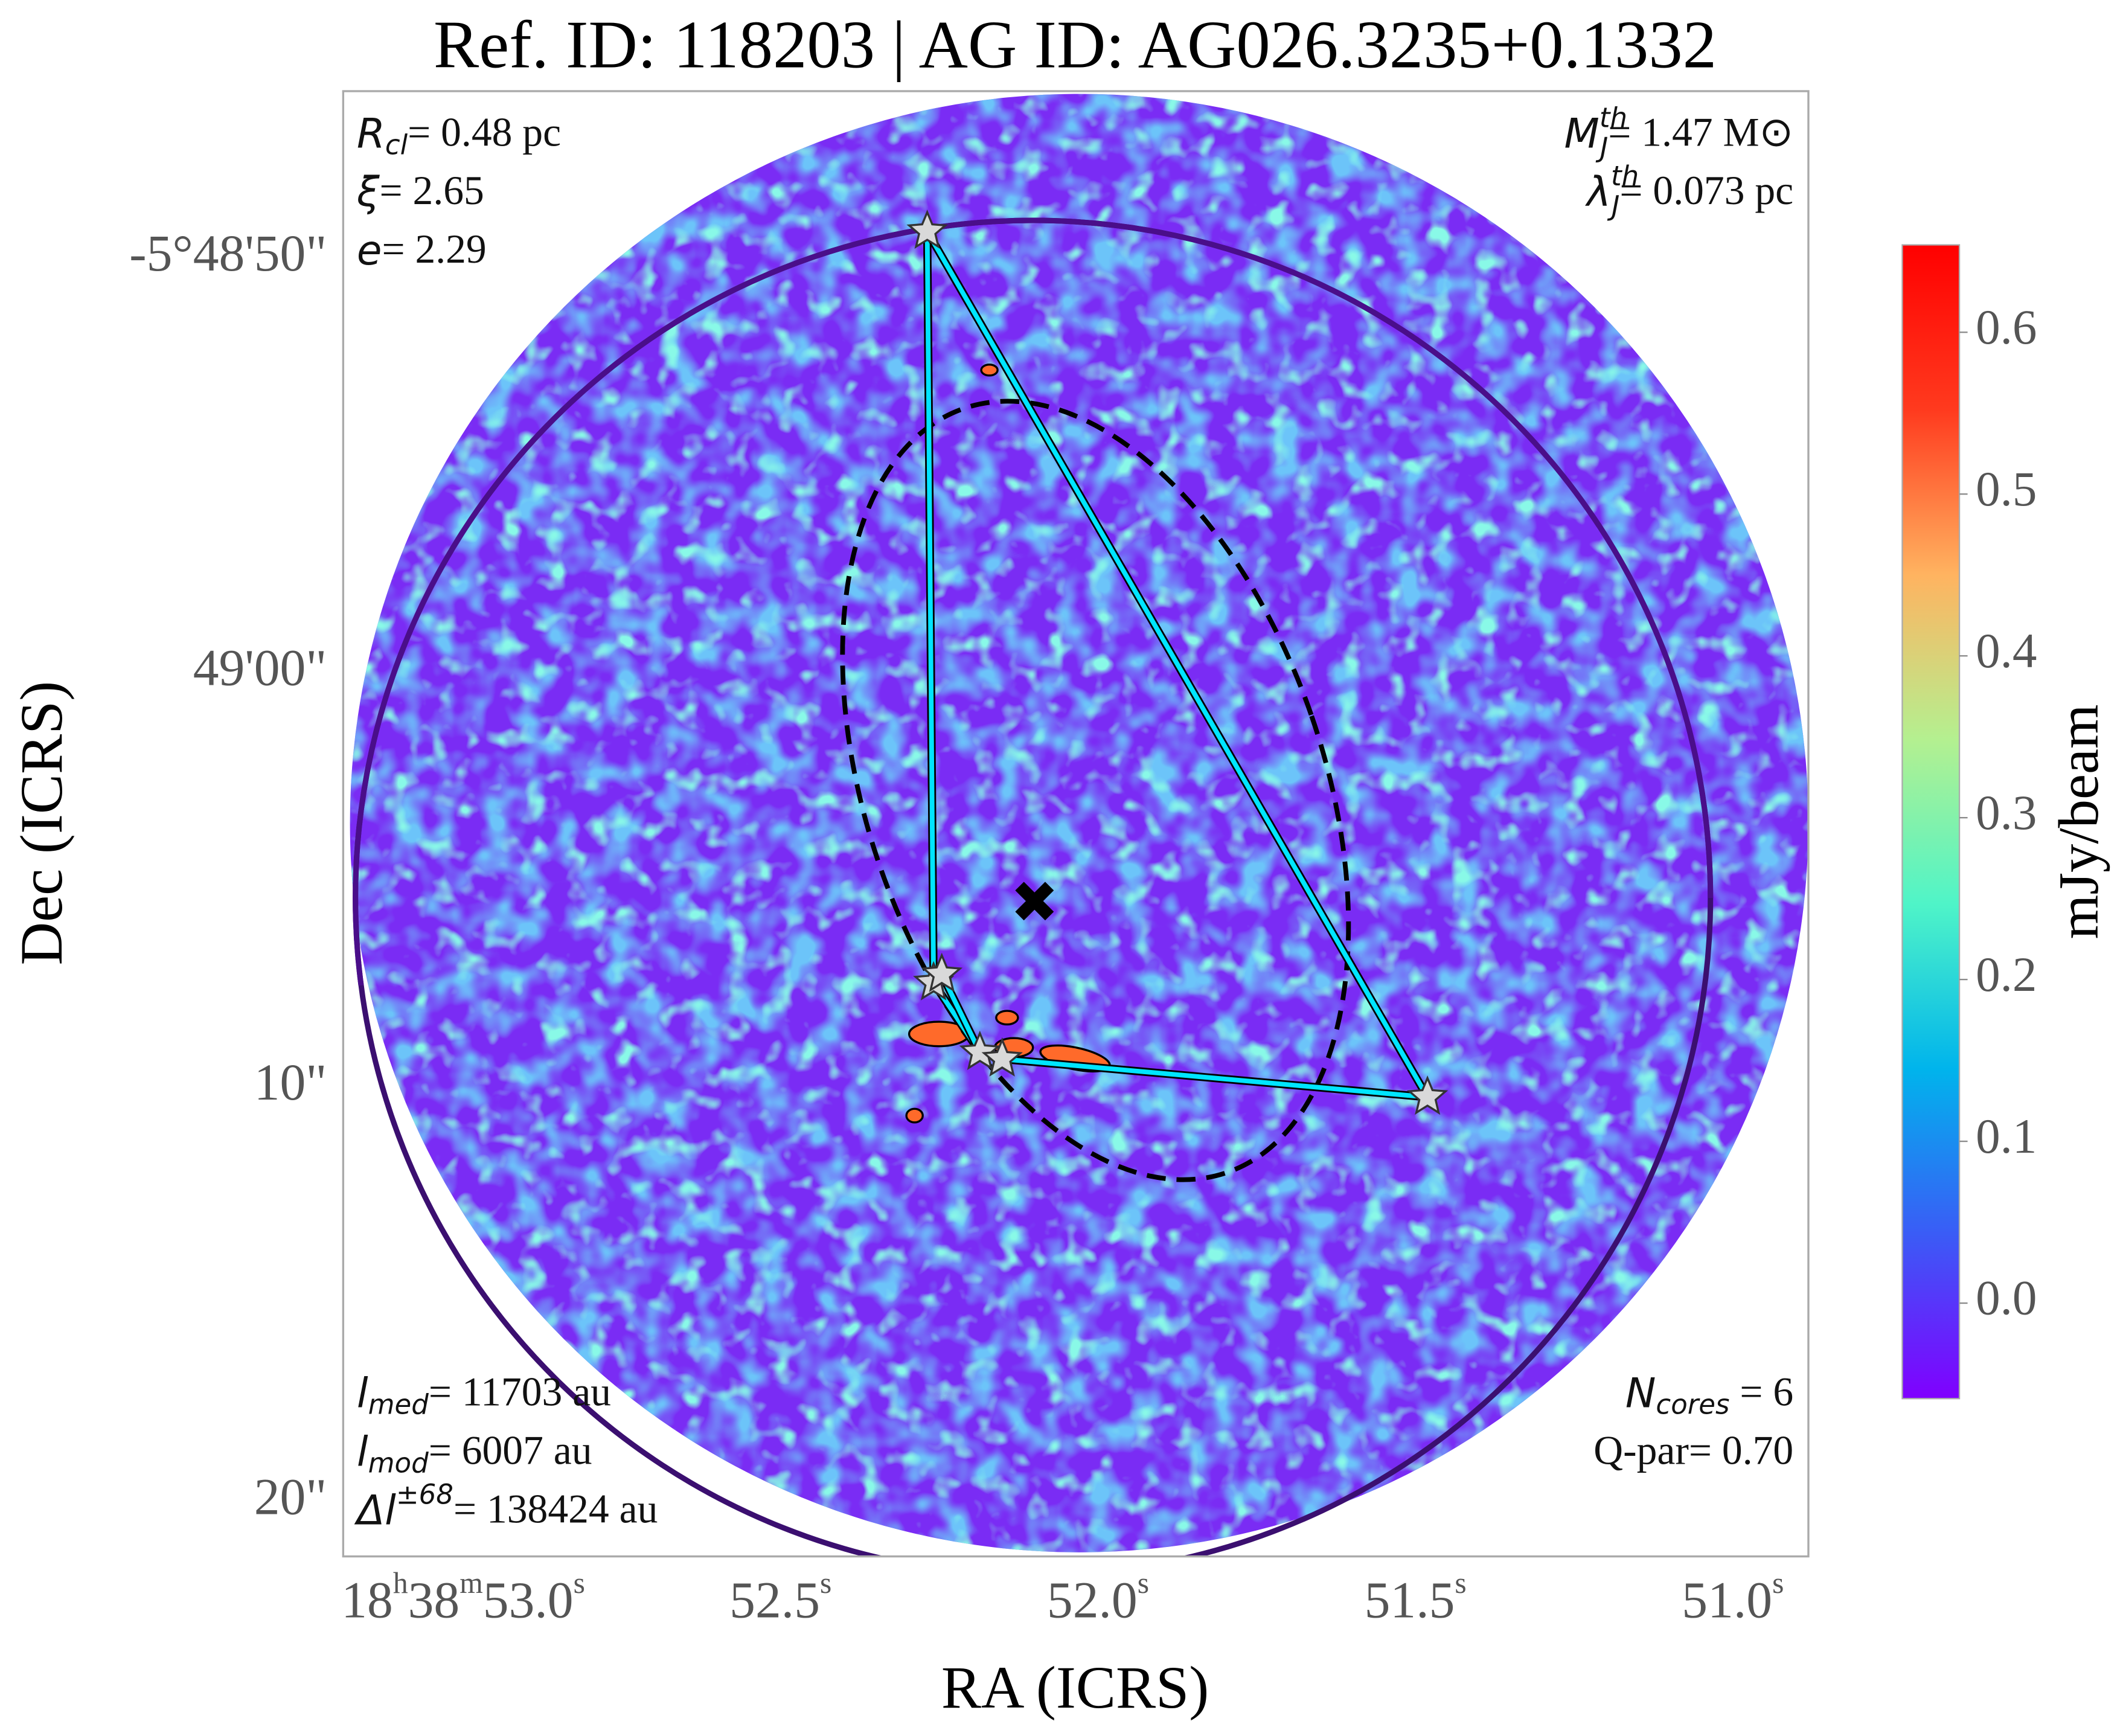  I want to click on colorbar-tick-label: 0.1, so click(2006, 1136).